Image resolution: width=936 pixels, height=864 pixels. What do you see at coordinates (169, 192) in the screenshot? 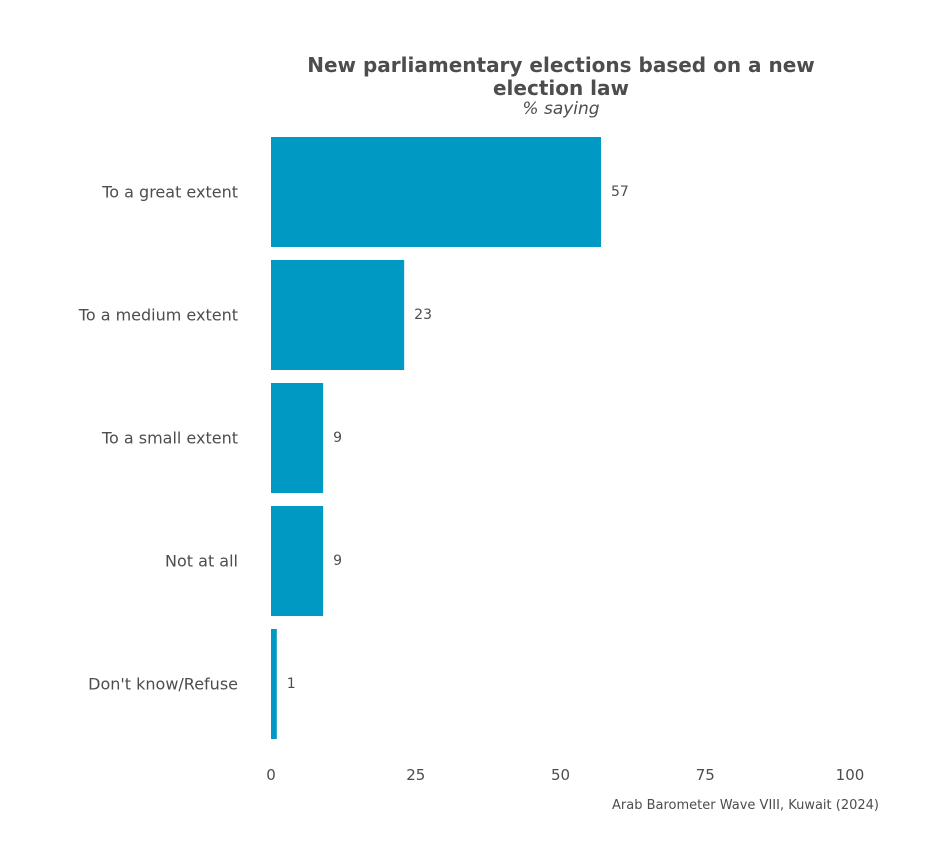
I see `category-label: To a great extent` at bounding box center [169, 192].